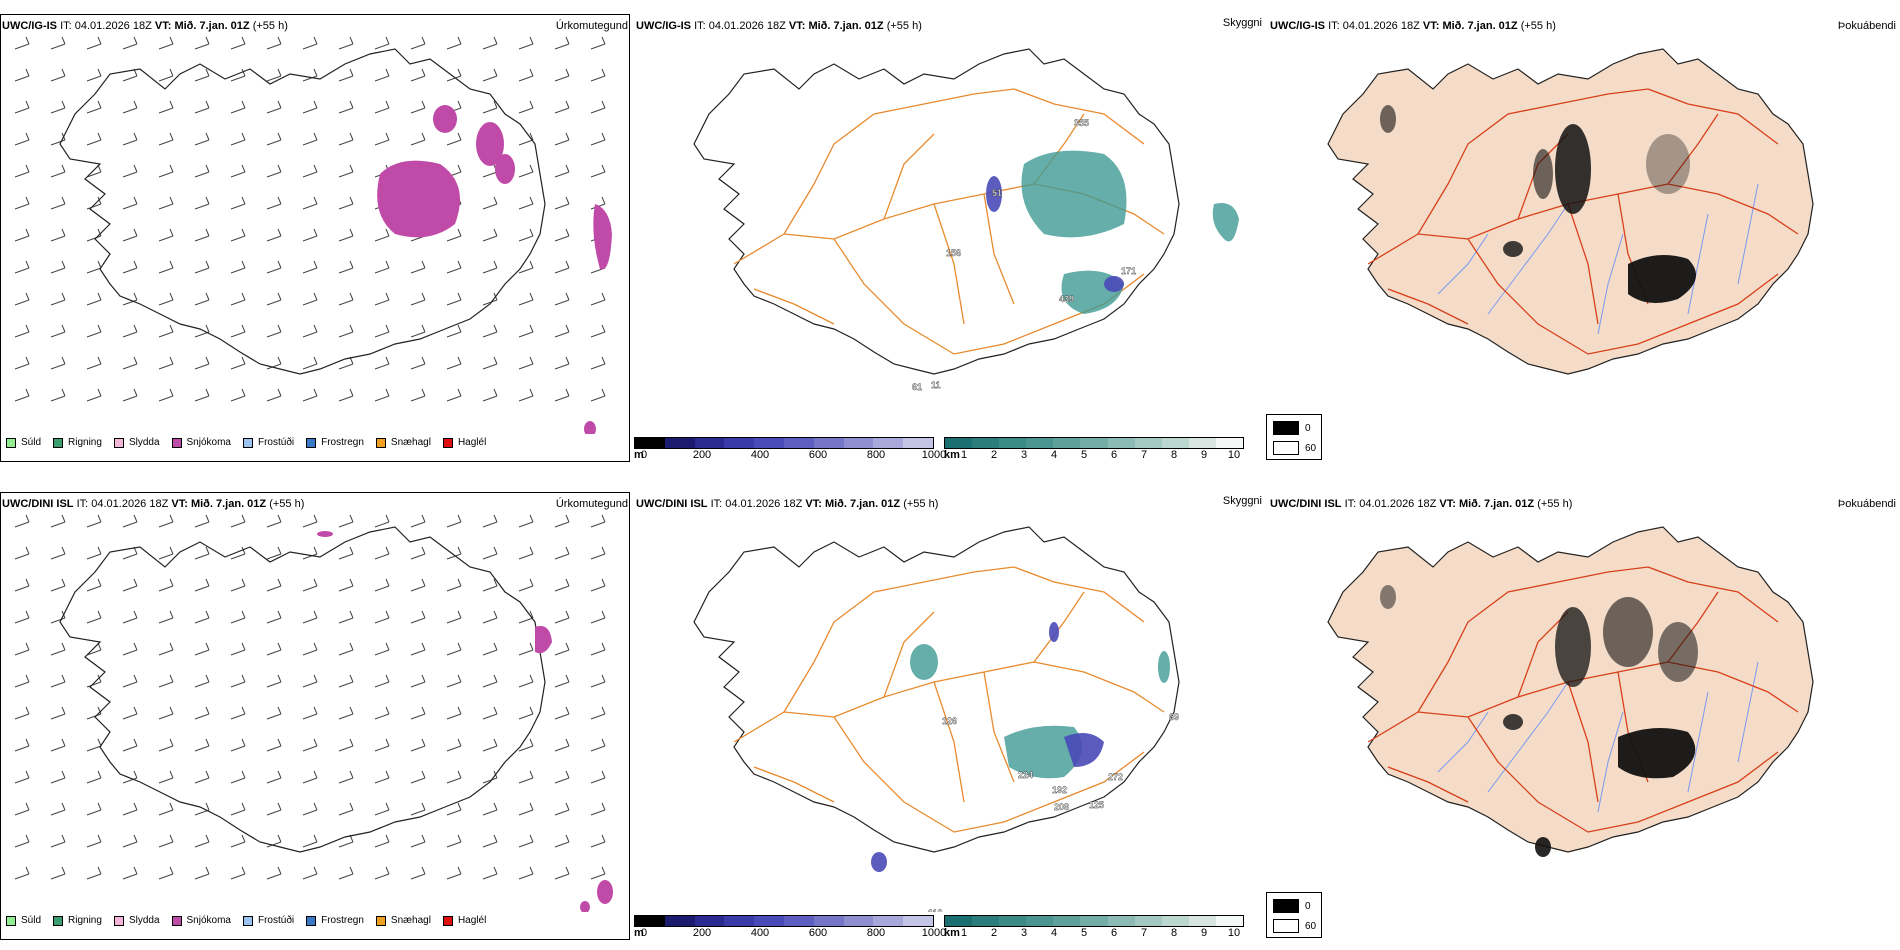 Image resolution: width=1900 pixels, height=950 pixels. What do you see at coordinates (1286, 428) in the screenshot?
I see `fog-legend-swatch` at bounding box center [1286, 428].